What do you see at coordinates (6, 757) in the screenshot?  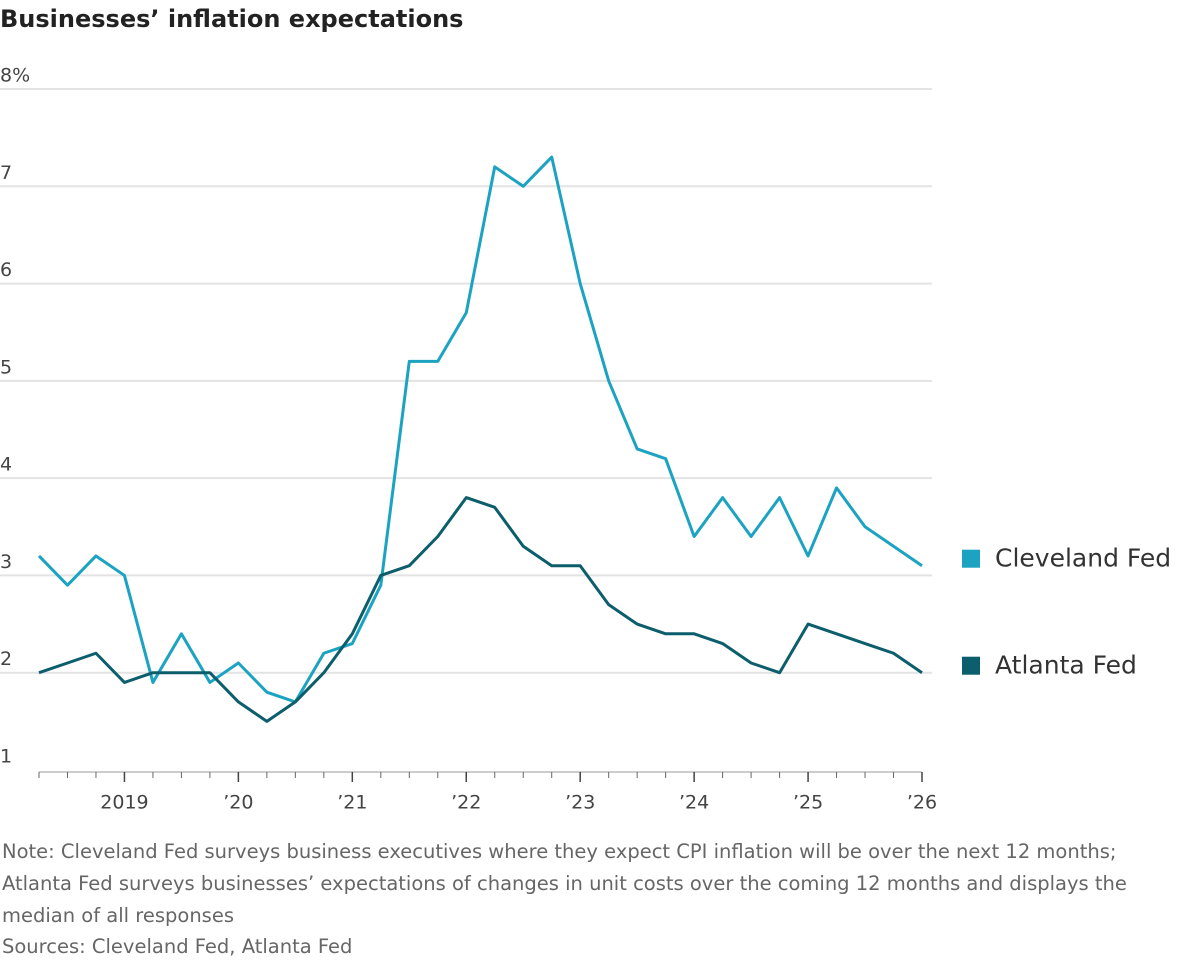 I see `y-tick-label: 1` at bounding box center [6, 757].